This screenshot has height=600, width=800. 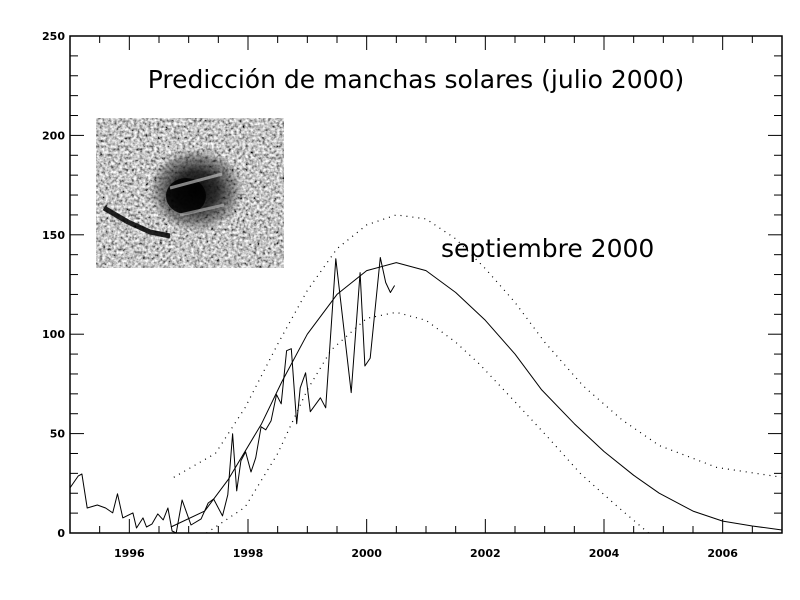 What do you see at coordinates (129, 553) in the screenshot?
I see `x-tick-label: 1996` at bounding box center [129, 553].